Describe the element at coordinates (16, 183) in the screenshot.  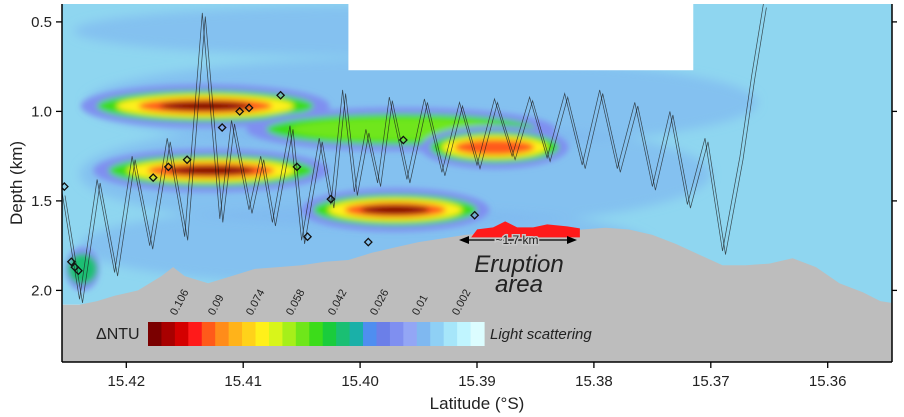
I see `y-axis-label: Depth (km)` at that location.